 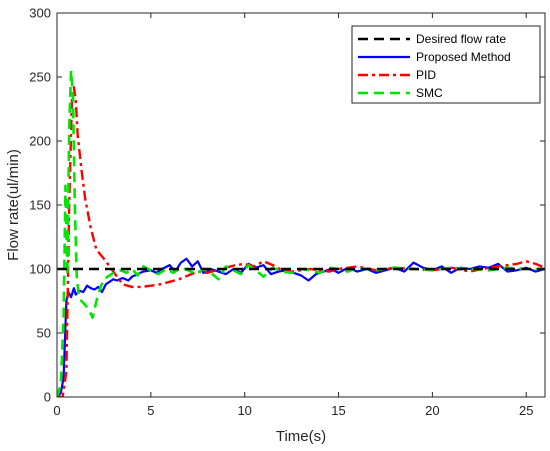 What do you see at coordinates (429, 93) in the screenshot?
I see `legend-label: SMC` at bounding box center [429, 93].